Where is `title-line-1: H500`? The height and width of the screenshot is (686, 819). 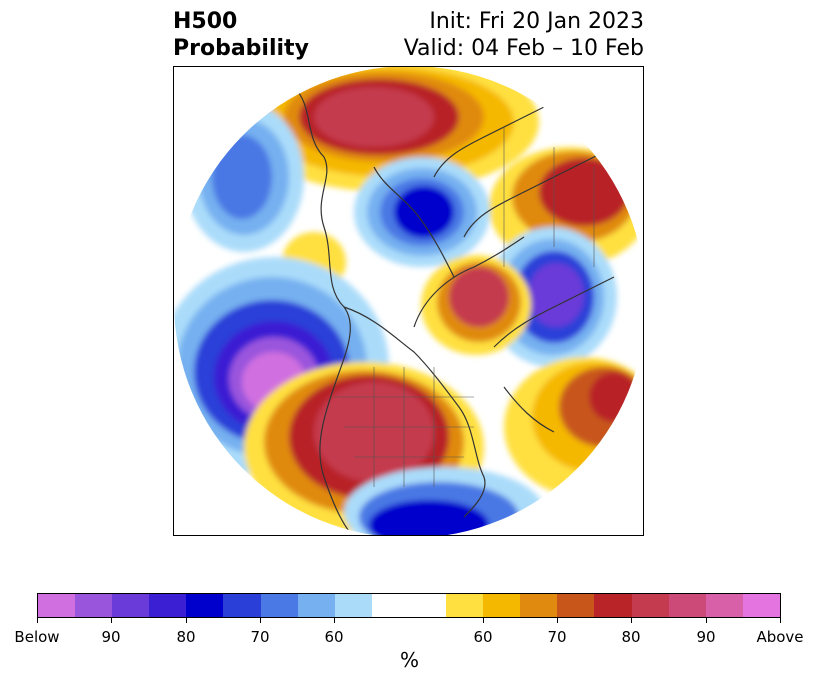 title-line-1: H500 is located at coordinates (205, 21).